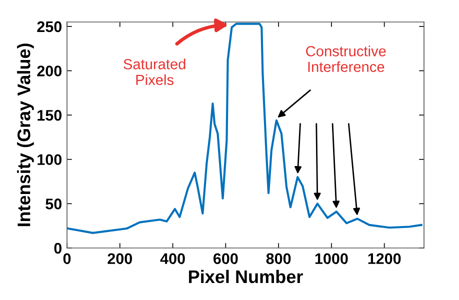 The width and height of the screenshot is (459, 300). I want to click on annotation: Saturated Pixels, so click(155, 72).